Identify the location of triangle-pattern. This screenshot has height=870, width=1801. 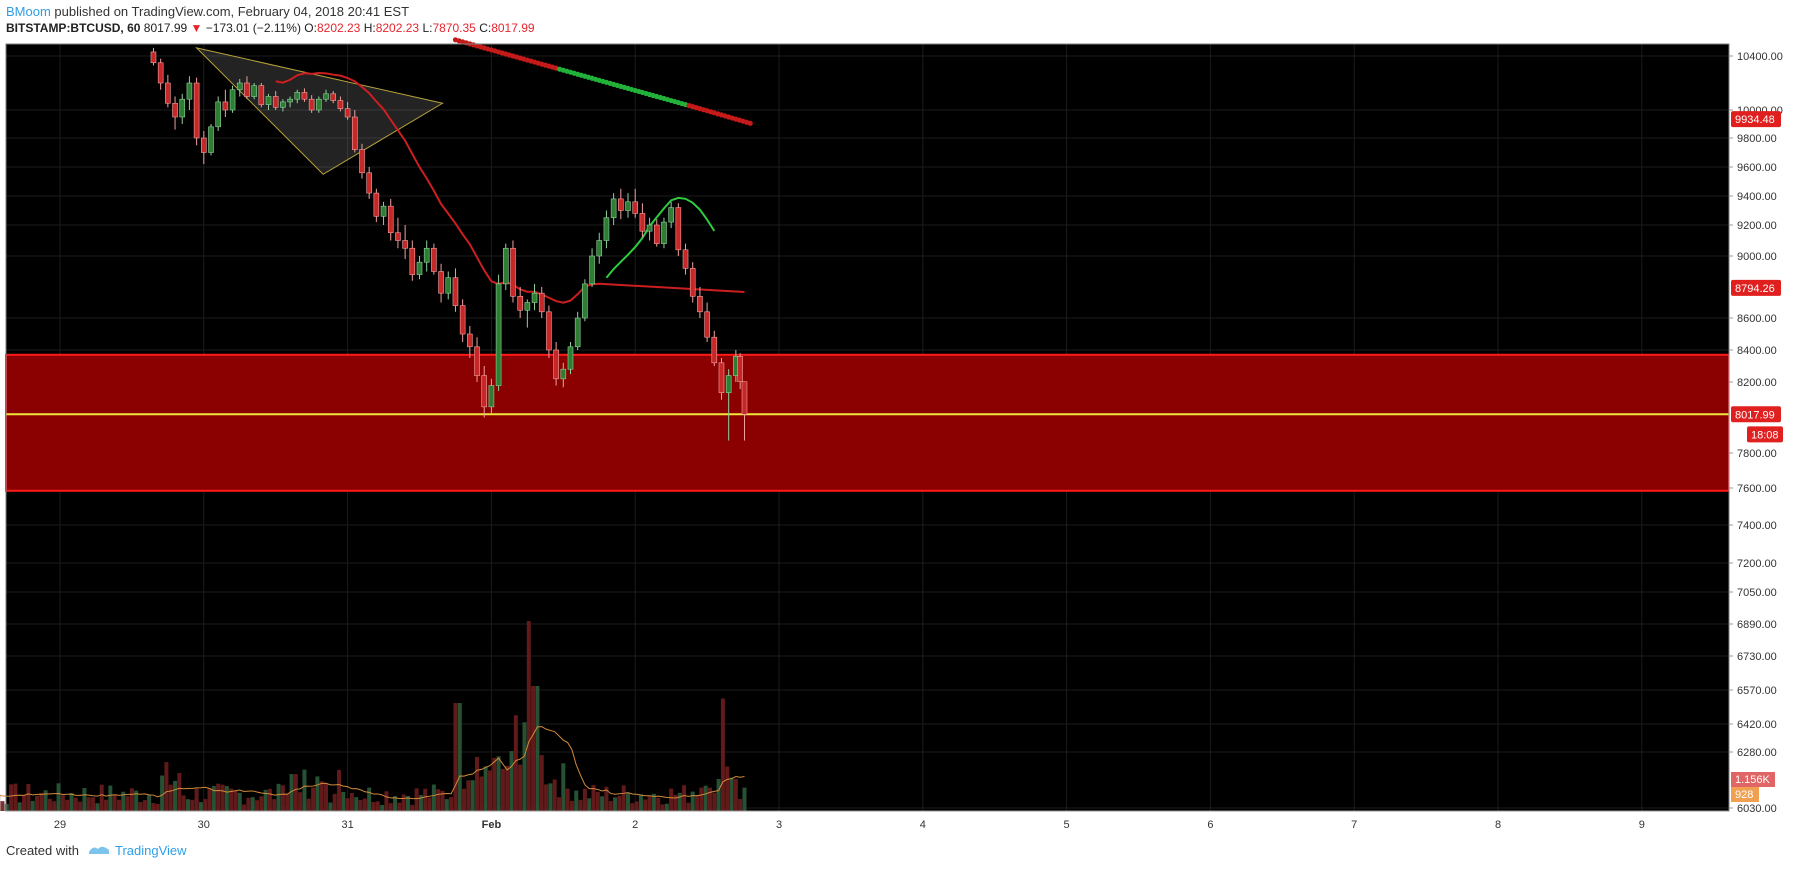
(319, 111).